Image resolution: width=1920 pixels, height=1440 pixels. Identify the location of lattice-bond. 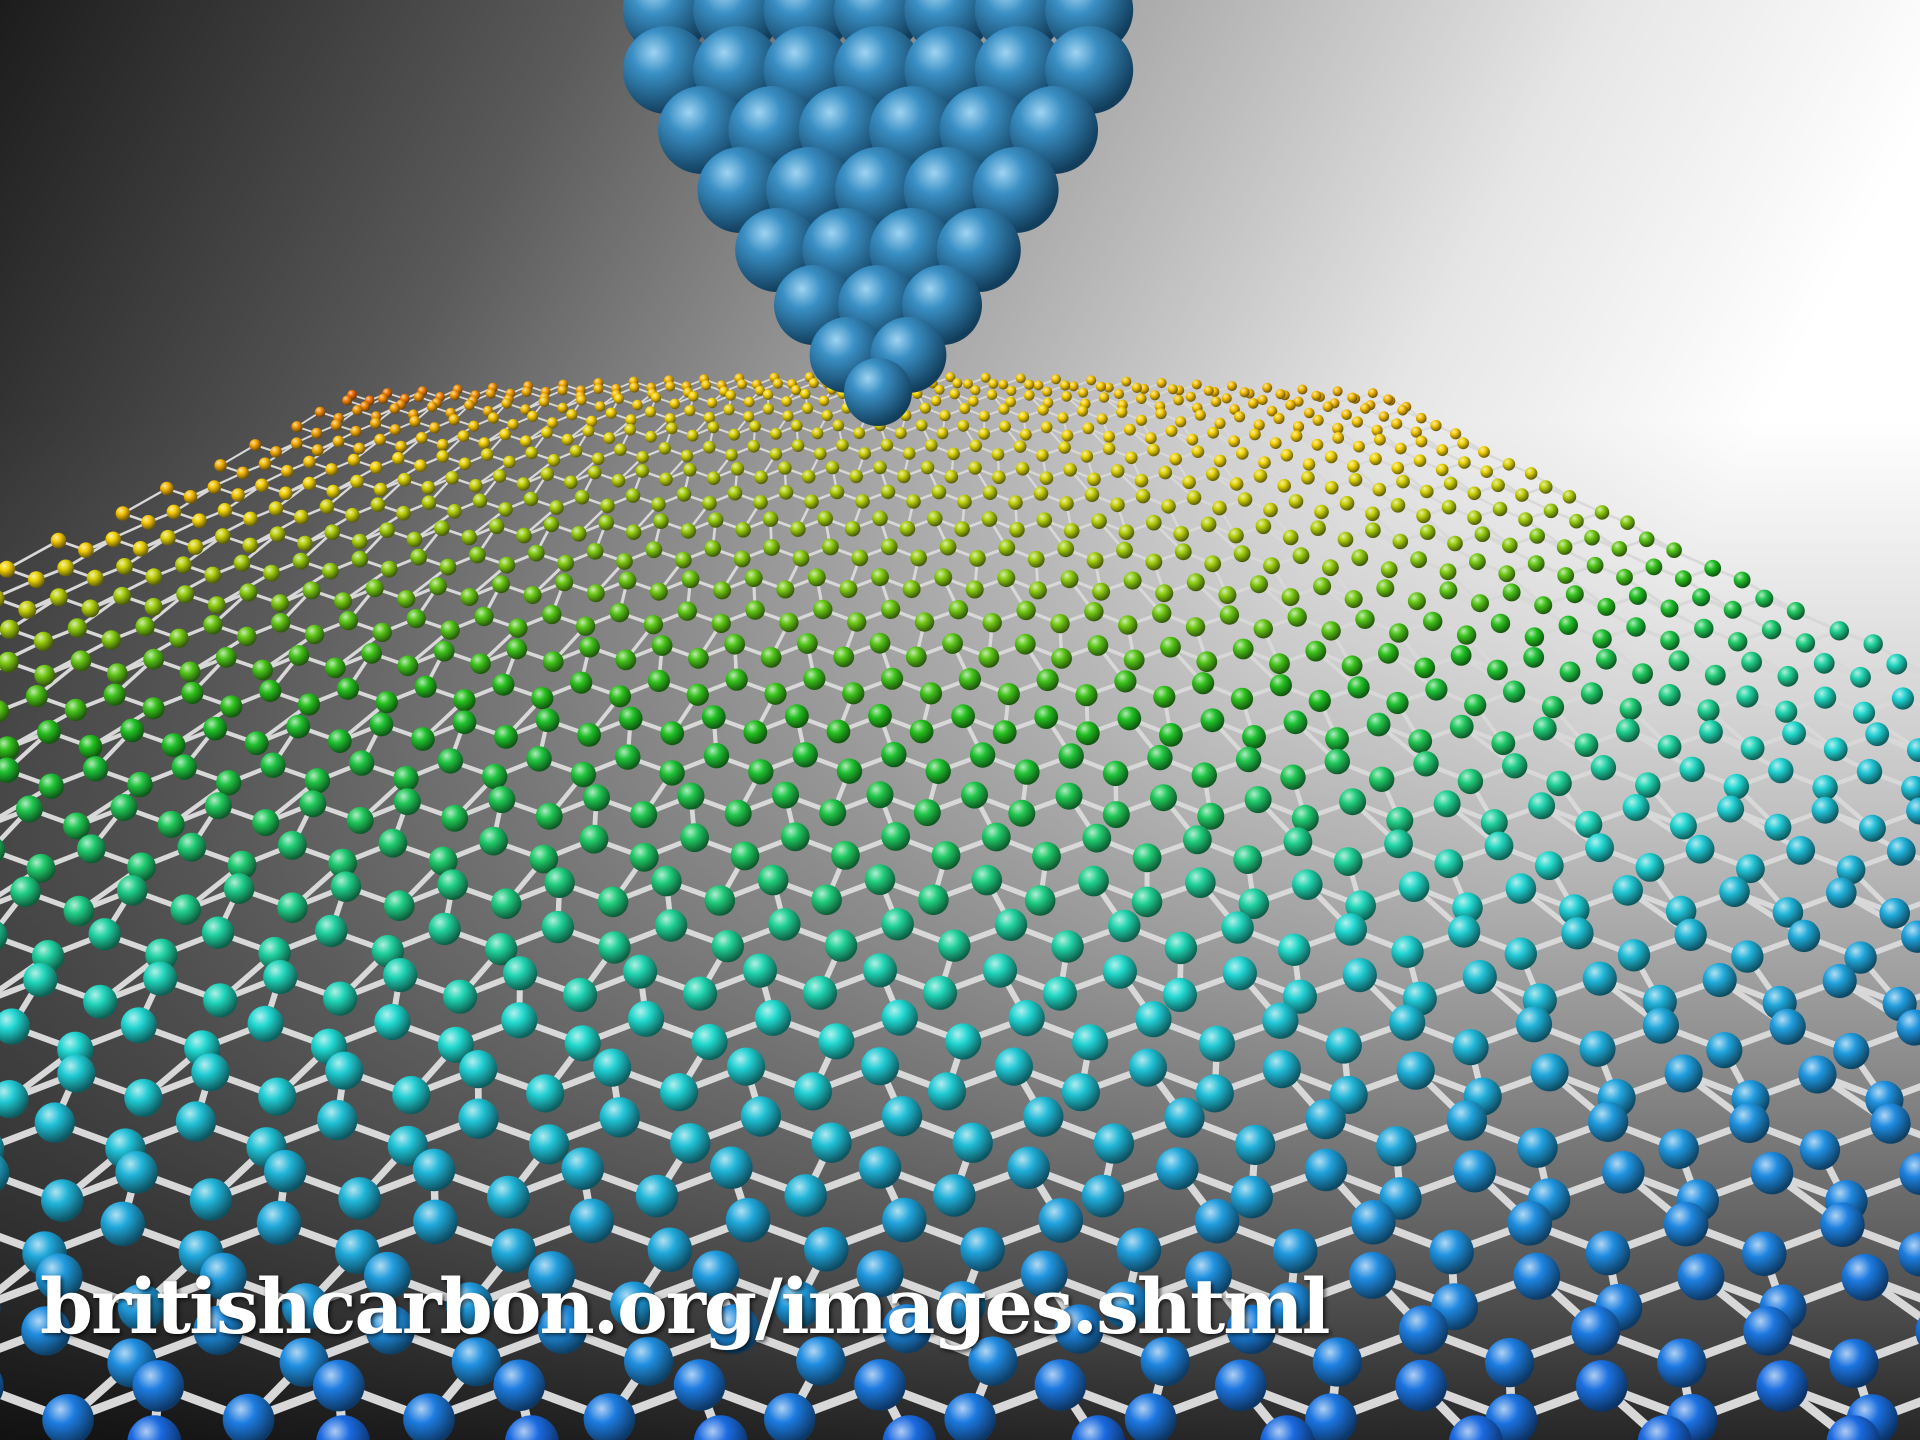
(492, 473).